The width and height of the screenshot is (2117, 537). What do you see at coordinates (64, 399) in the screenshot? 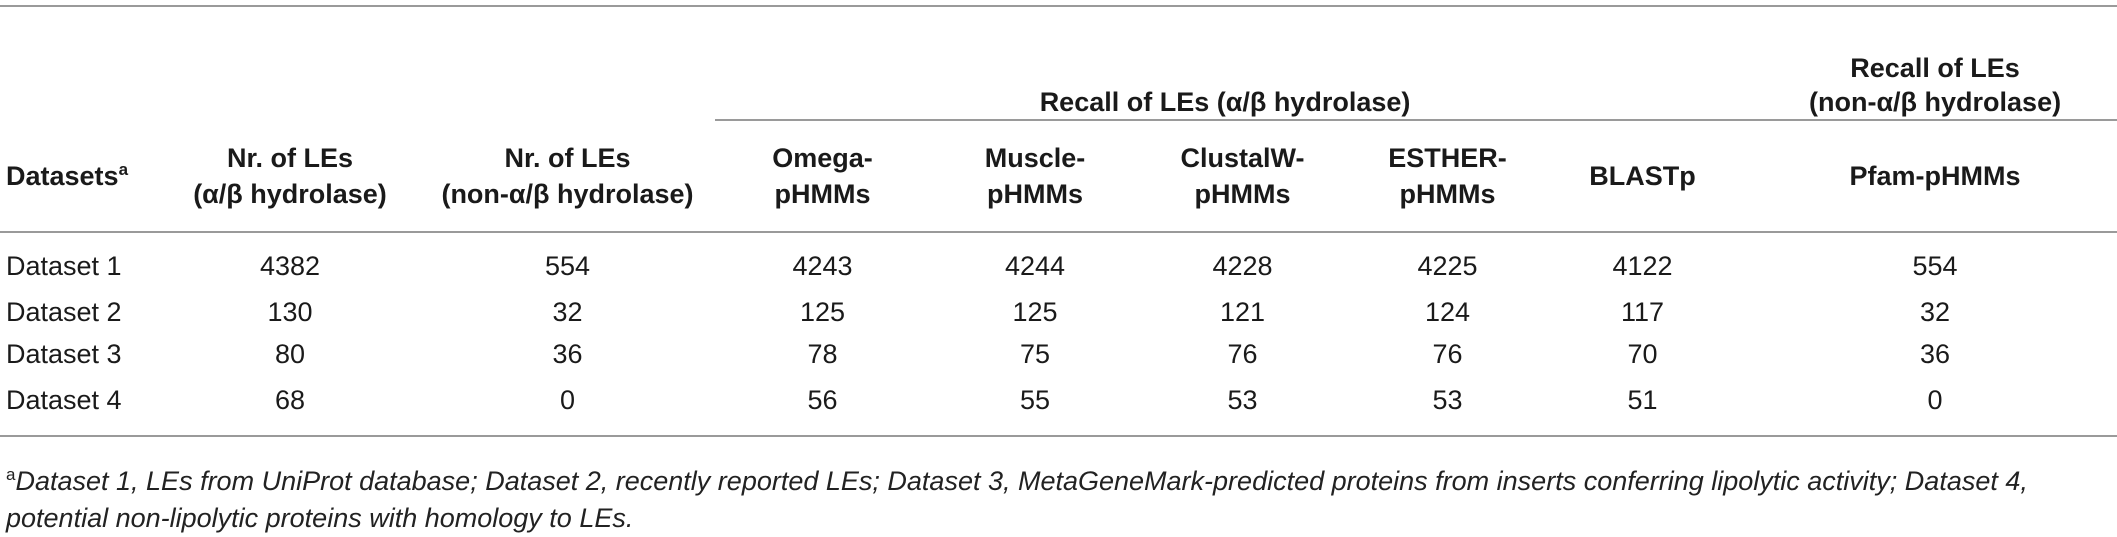
I see `table-cell-dataset: Dataset 4` at bounding box center [64, 399].